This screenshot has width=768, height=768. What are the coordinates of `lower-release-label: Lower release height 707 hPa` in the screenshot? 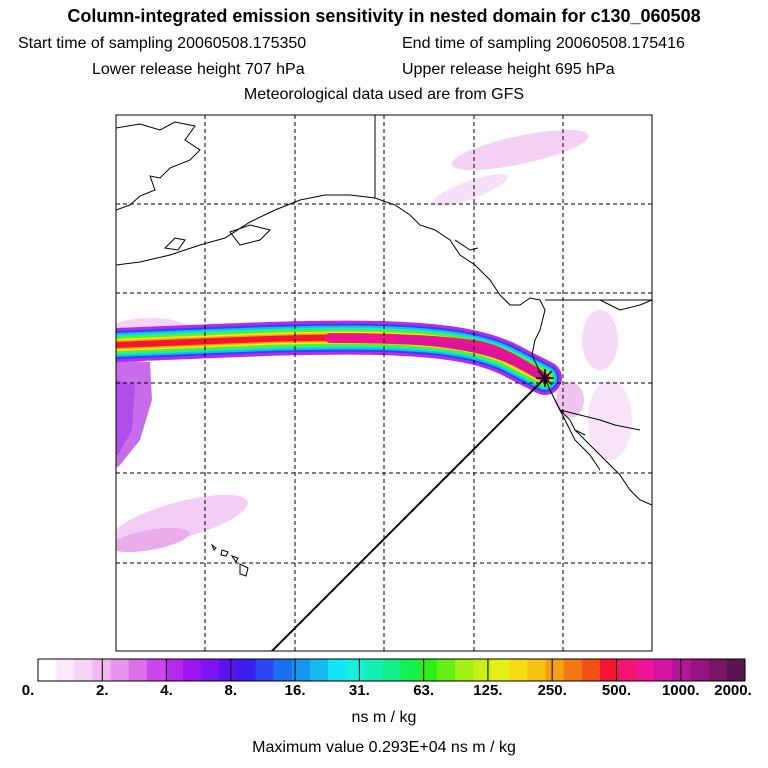 It's located at (198, 69).